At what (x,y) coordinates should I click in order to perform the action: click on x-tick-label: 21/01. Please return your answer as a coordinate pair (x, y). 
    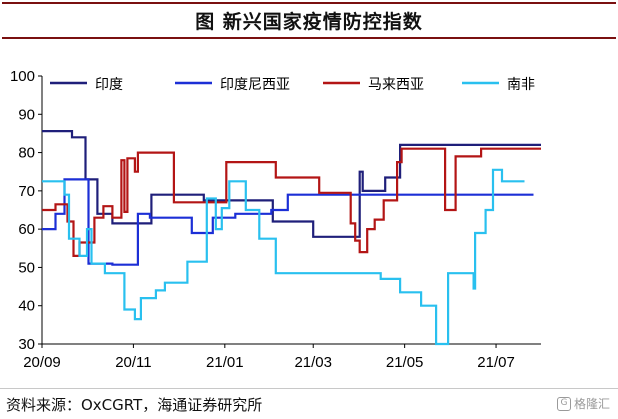
    Looking at the image, I should click on (225, 362).